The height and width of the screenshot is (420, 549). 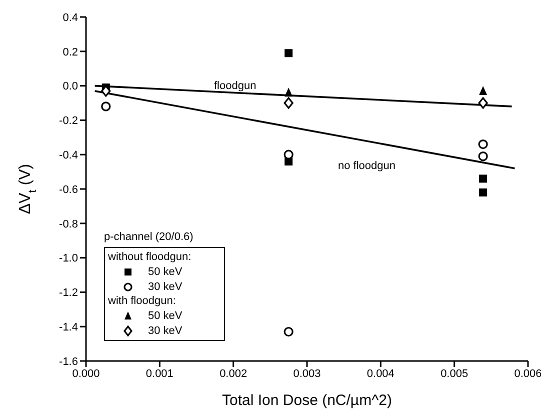 What do you see at coordinates (68, 224) in the screenshot?
I see `y-tick-label: -0.8` at bounding box center [68, 224].